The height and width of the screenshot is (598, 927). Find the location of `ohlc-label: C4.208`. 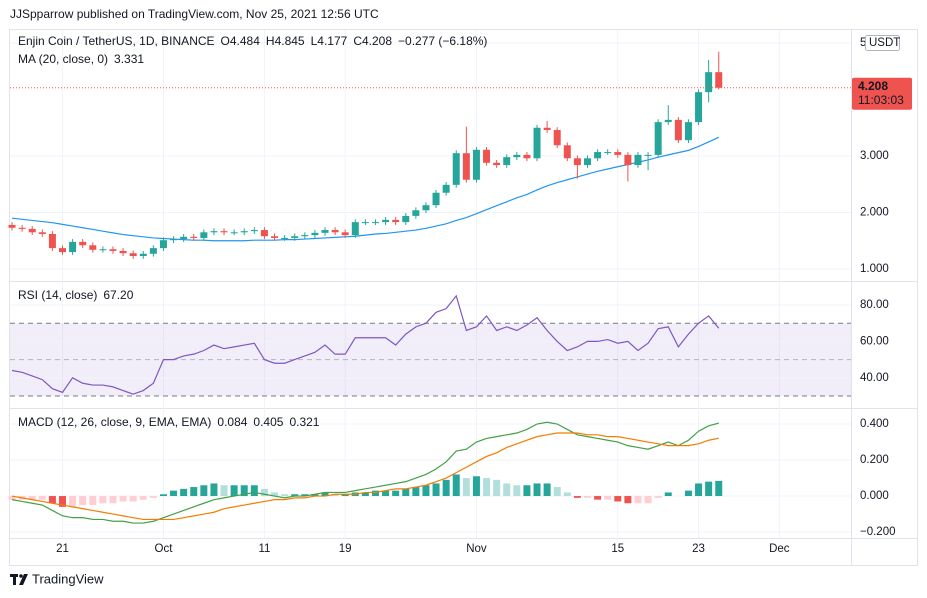

ohlc-label: C4.208 is located at coordinates (372, 41).